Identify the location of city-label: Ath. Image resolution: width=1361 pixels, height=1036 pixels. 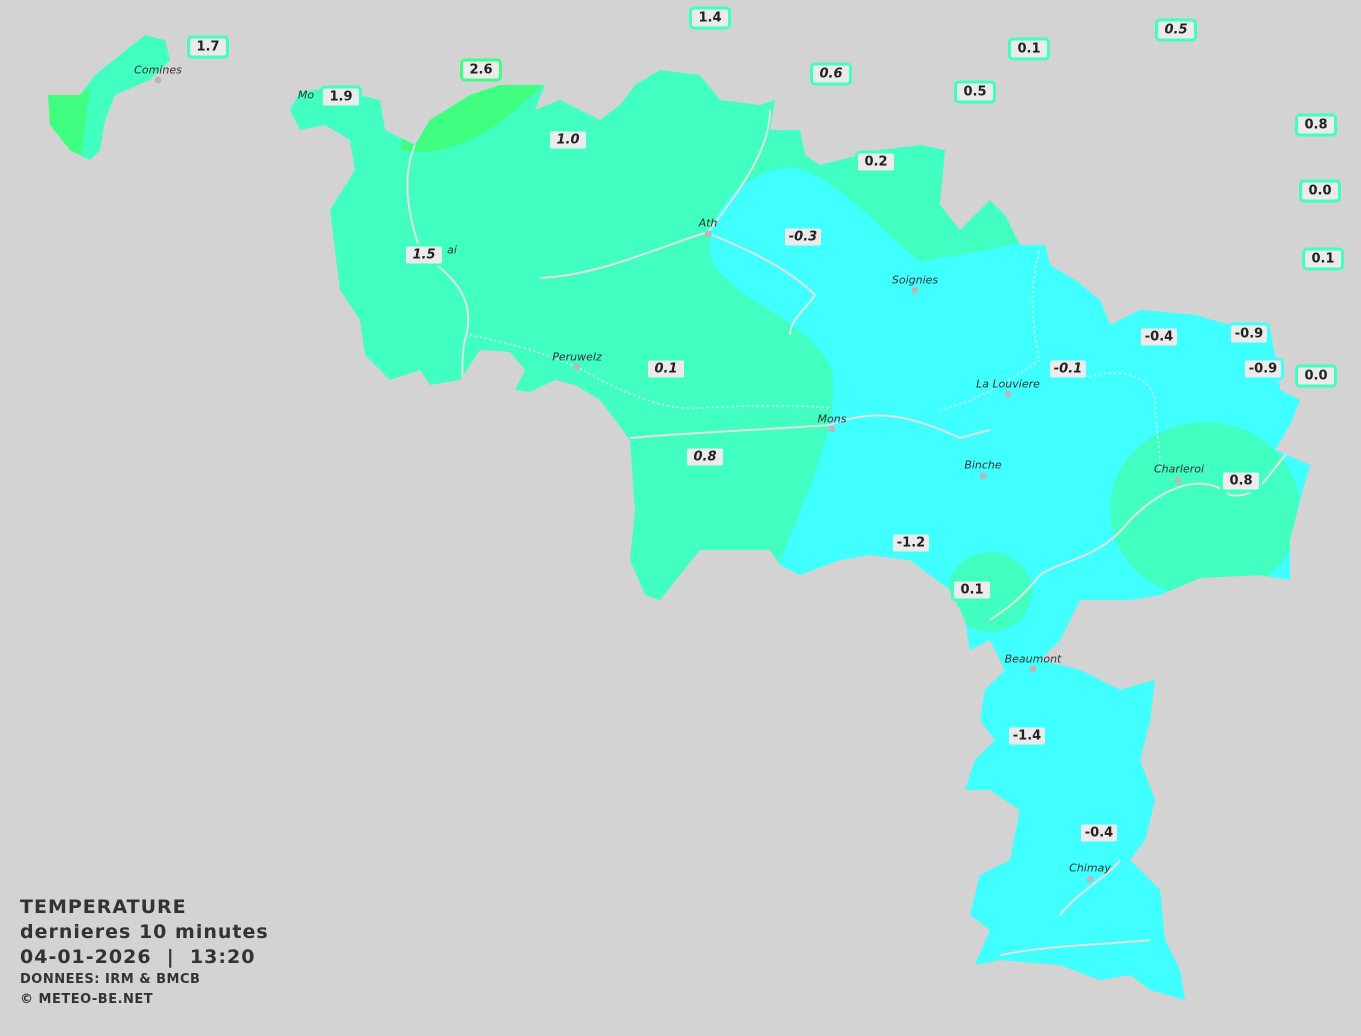
(708, 223).